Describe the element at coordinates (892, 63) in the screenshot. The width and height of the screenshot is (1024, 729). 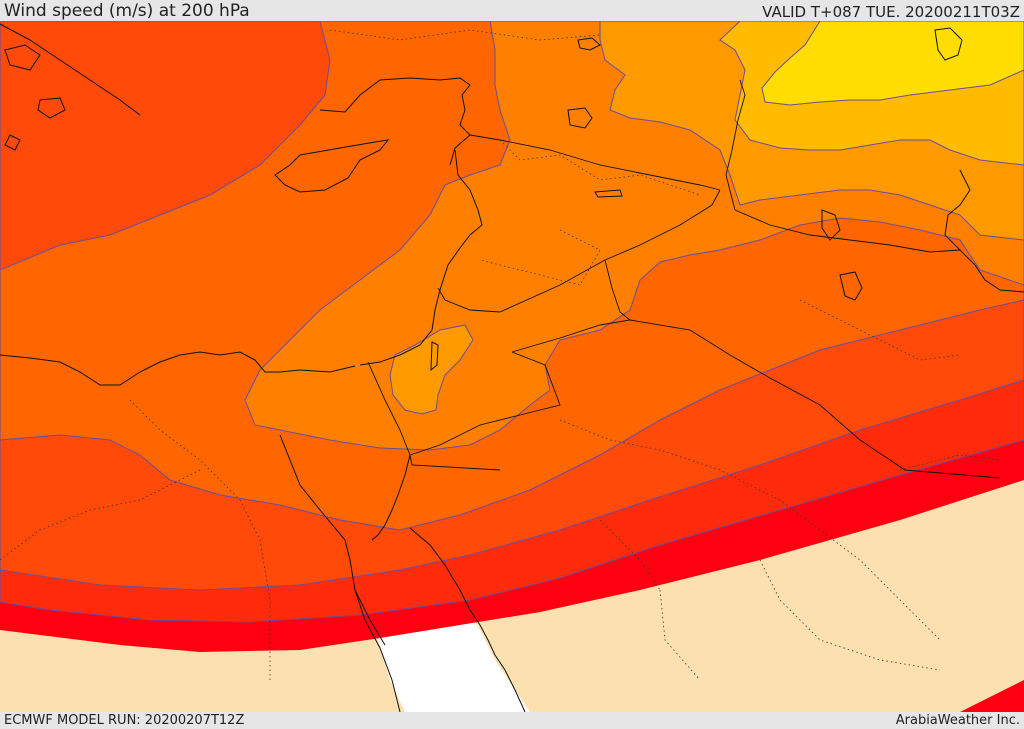
I see `band-yellow` at that location.